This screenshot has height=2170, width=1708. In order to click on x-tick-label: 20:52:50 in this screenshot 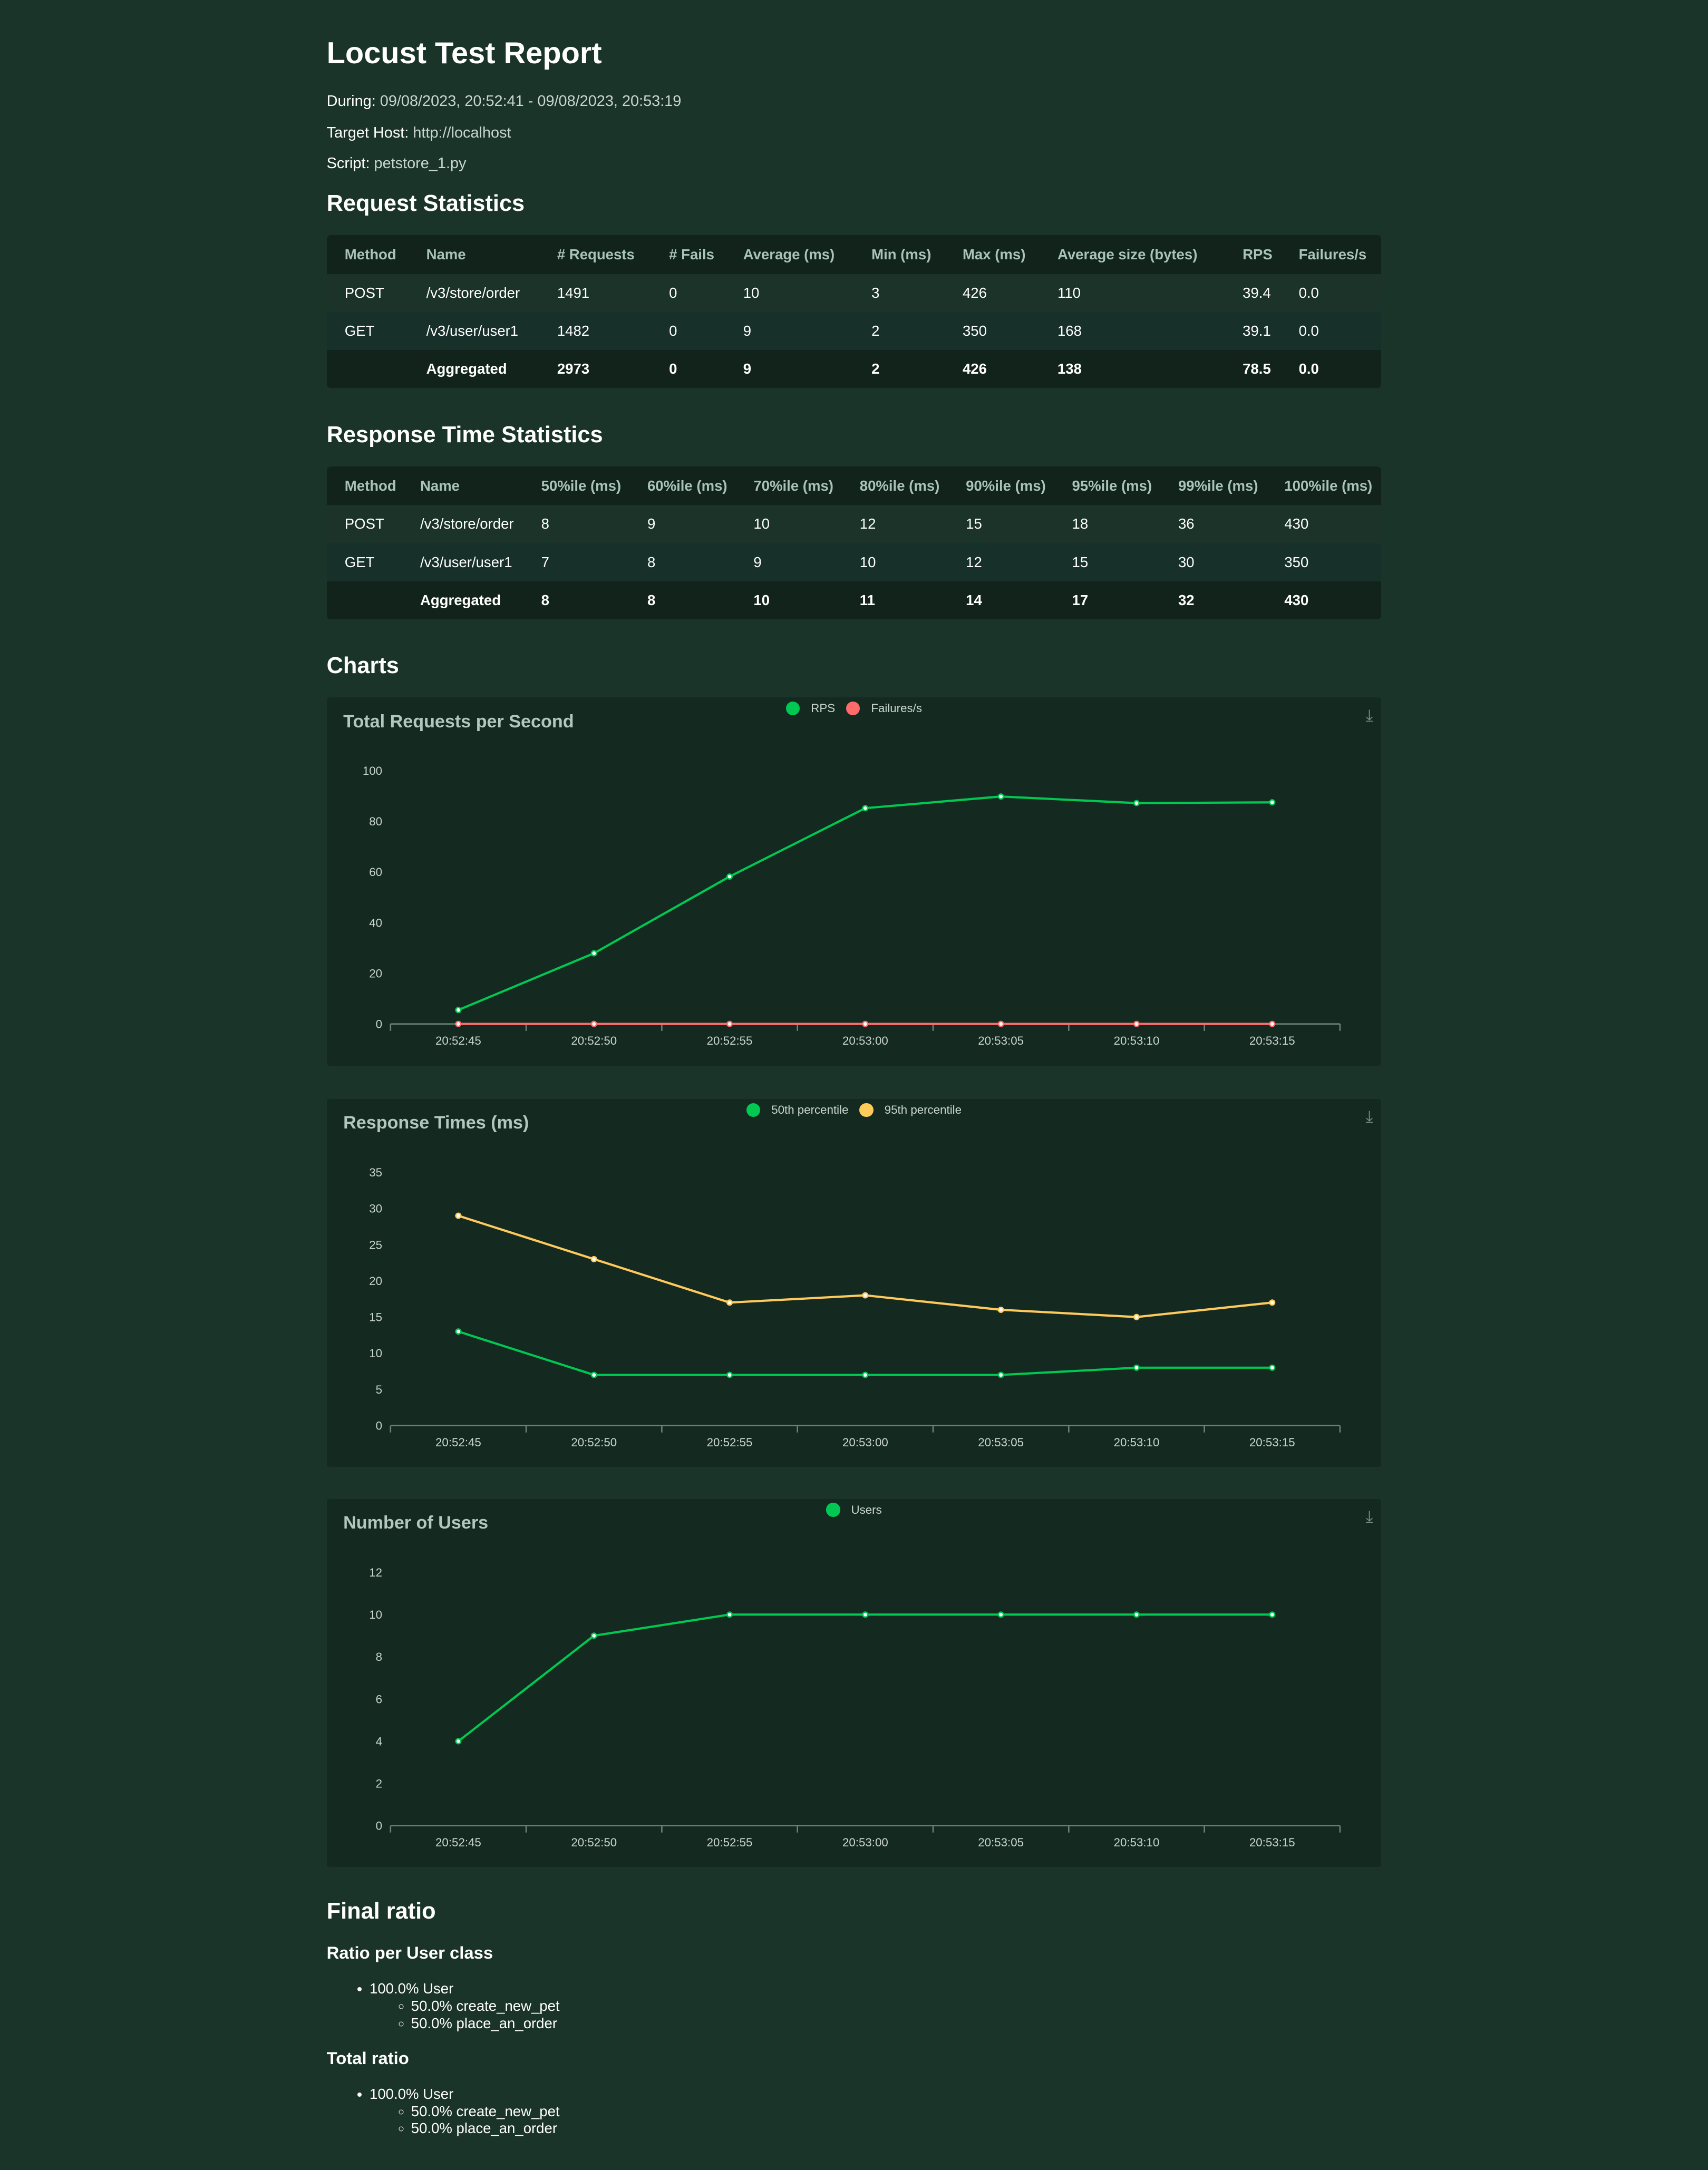, I will do `click(594, 1442)`.